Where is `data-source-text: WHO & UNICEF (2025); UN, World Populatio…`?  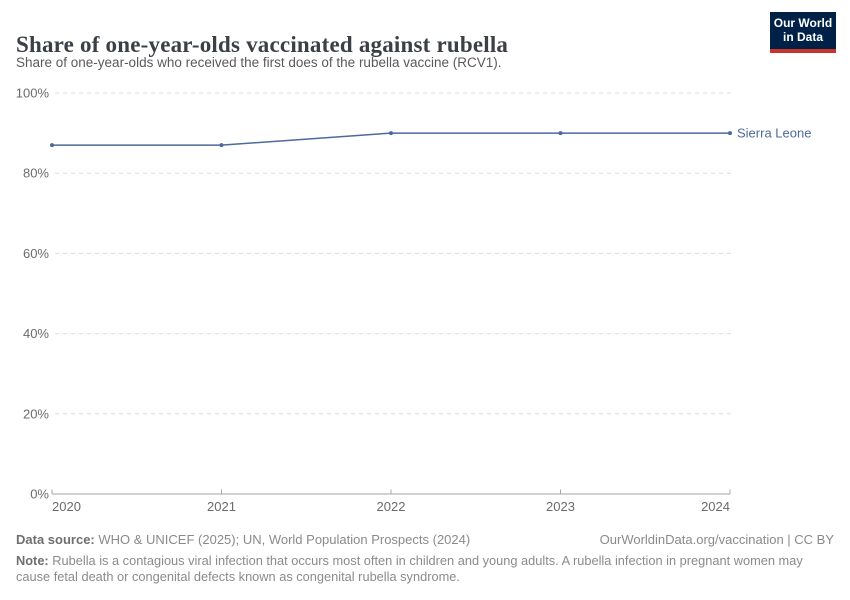
data-source-text: WHO & UNICEF (2025); UN, World Populatio… is located at coordinates (282, 539).